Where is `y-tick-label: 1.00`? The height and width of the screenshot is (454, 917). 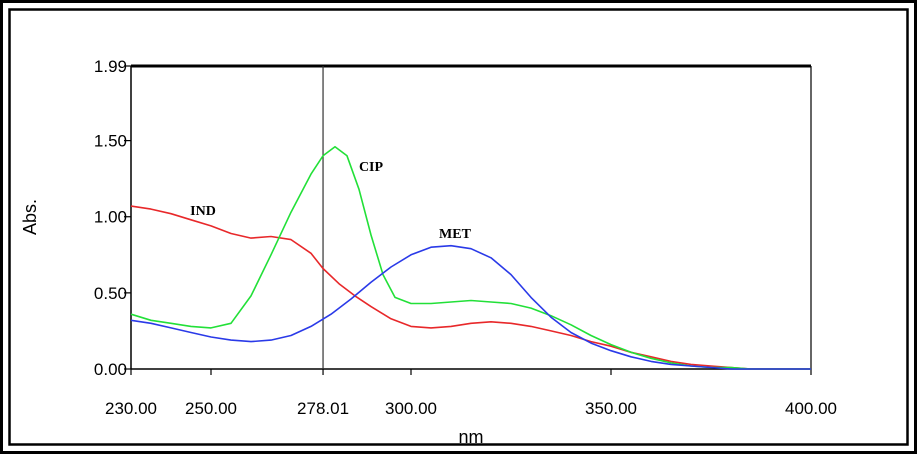 y-tick-label: 1.00 is located at coordinates (110, 217).